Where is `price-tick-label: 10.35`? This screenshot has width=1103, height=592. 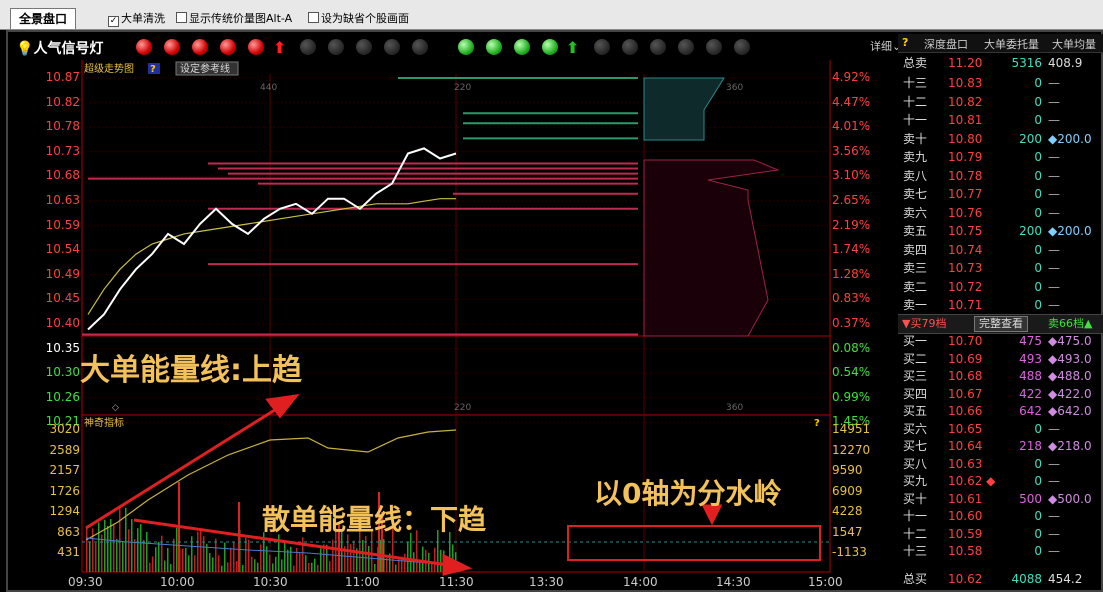 price-tick-label: 10.35 is located at coordinates (62, 347).